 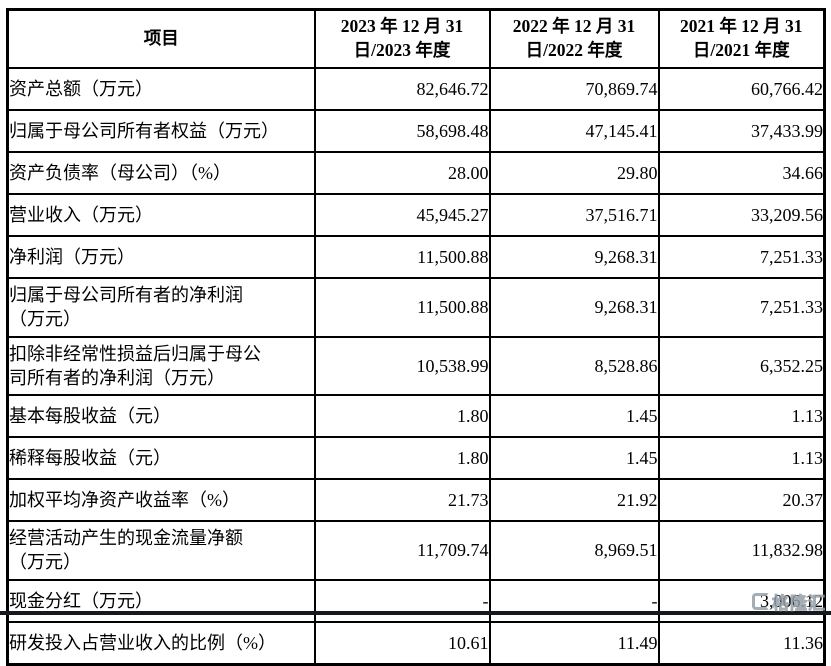 I want to click on header-item: 项目, so click(x=161, y=38).